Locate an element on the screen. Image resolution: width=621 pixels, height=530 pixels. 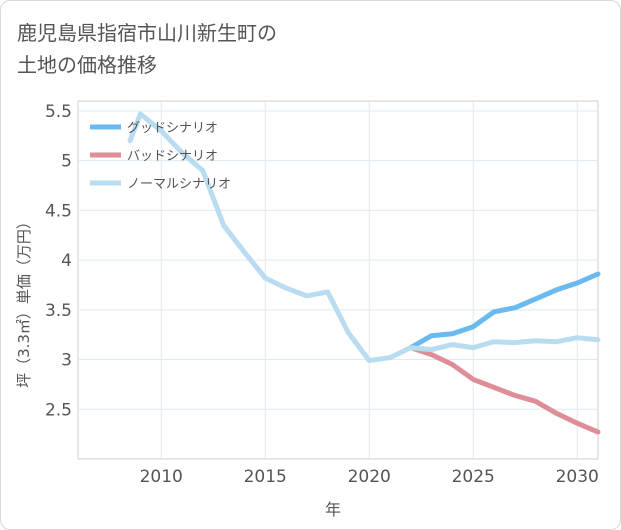
y-tick-label: 4.5 is located at coordinates (58, 211).